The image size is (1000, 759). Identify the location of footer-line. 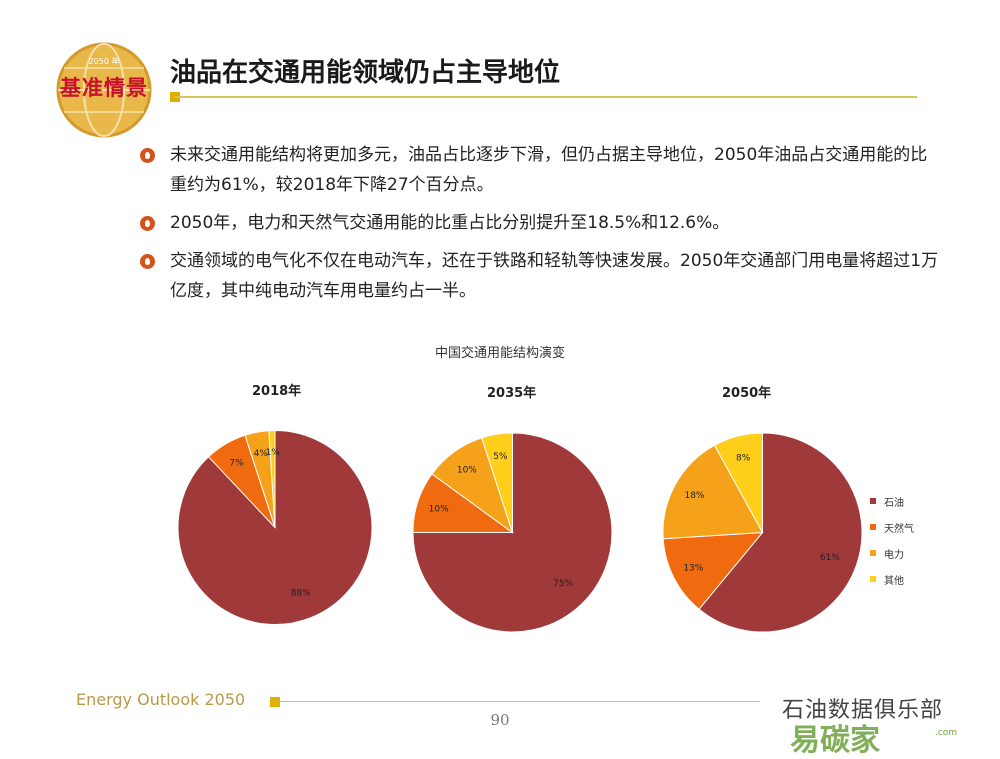
(519, 701).